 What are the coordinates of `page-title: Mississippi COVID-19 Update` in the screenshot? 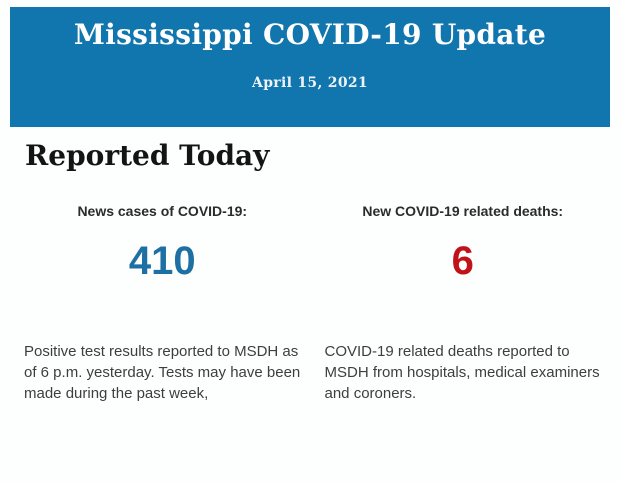 It's located at (310, 34).